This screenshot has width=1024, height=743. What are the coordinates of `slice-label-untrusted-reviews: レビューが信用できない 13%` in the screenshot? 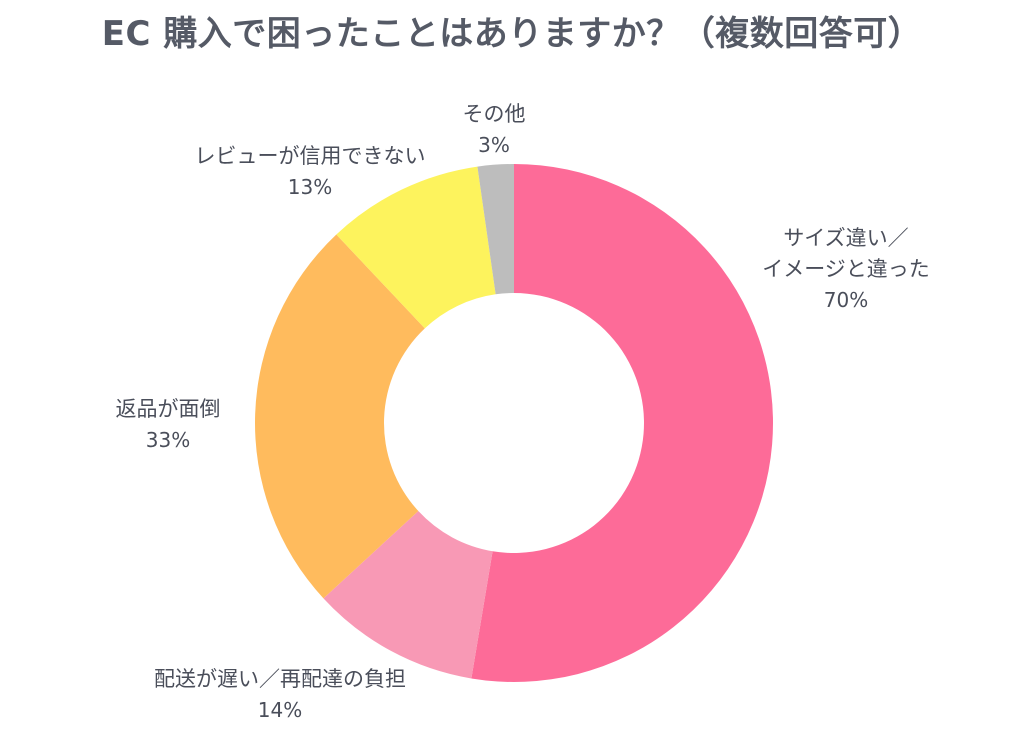 It's located at (310, 171).